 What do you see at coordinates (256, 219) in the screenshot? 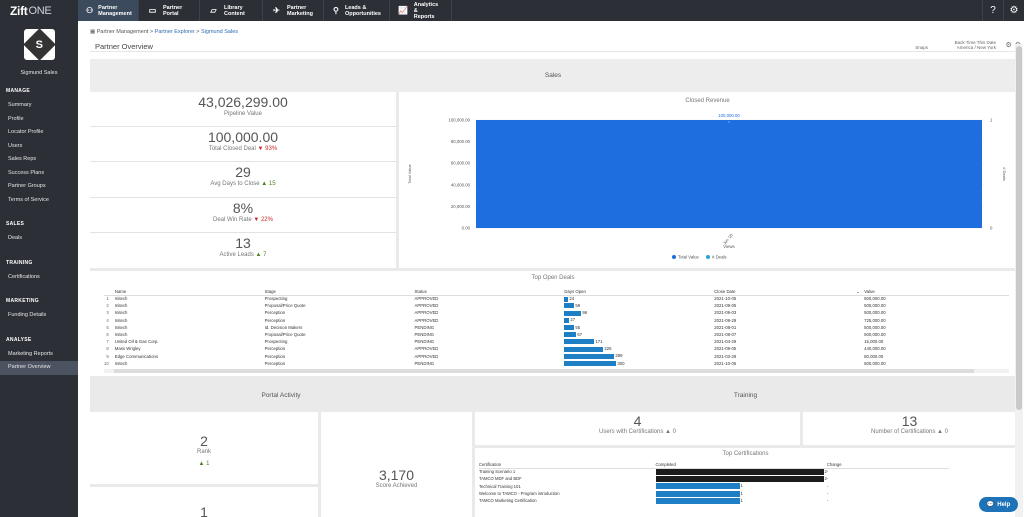
I see `down-triangle-icon: ▼` at bounding box center [256, 219].